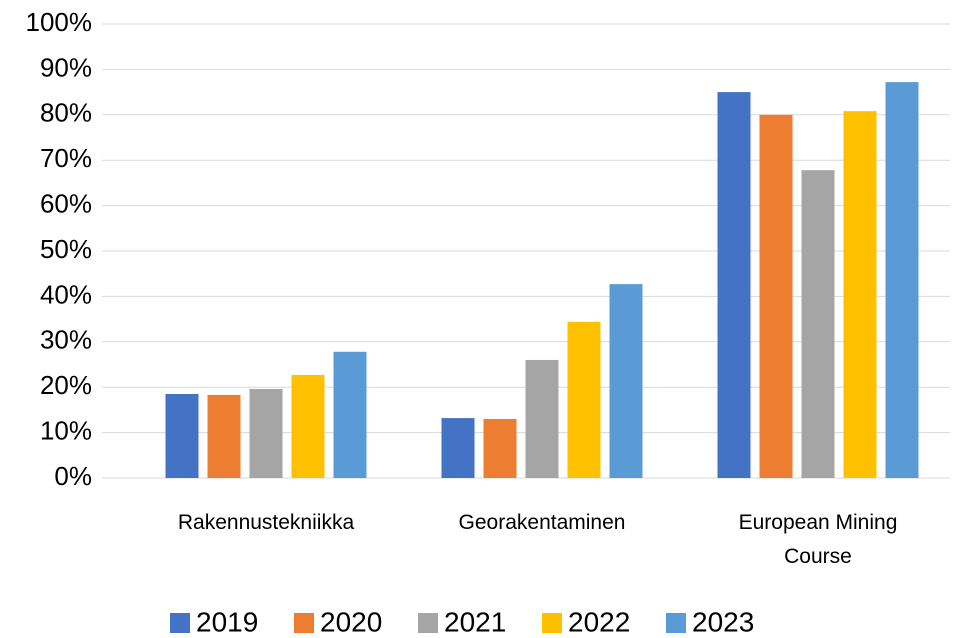 This screenshot has height=638, width=954. What do you see at coordinates (59, 22) in the screenshot?
I see `y-tick-label: 100%` at bounding box center [59, 22].